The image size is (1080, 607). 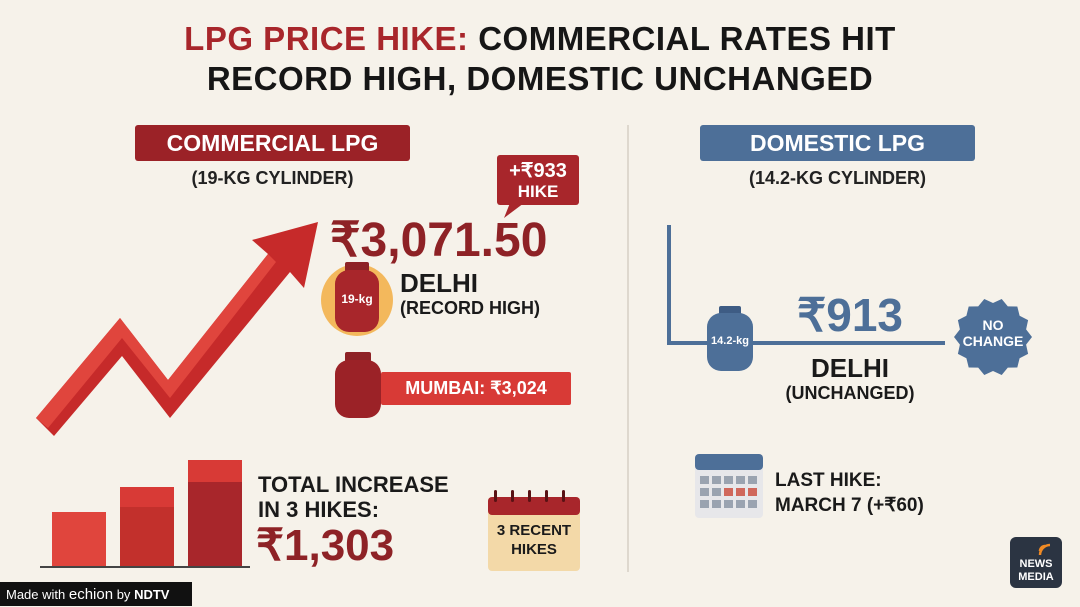 I want to click on cylinder-label: 19-kg, so click(x=357, y=299).